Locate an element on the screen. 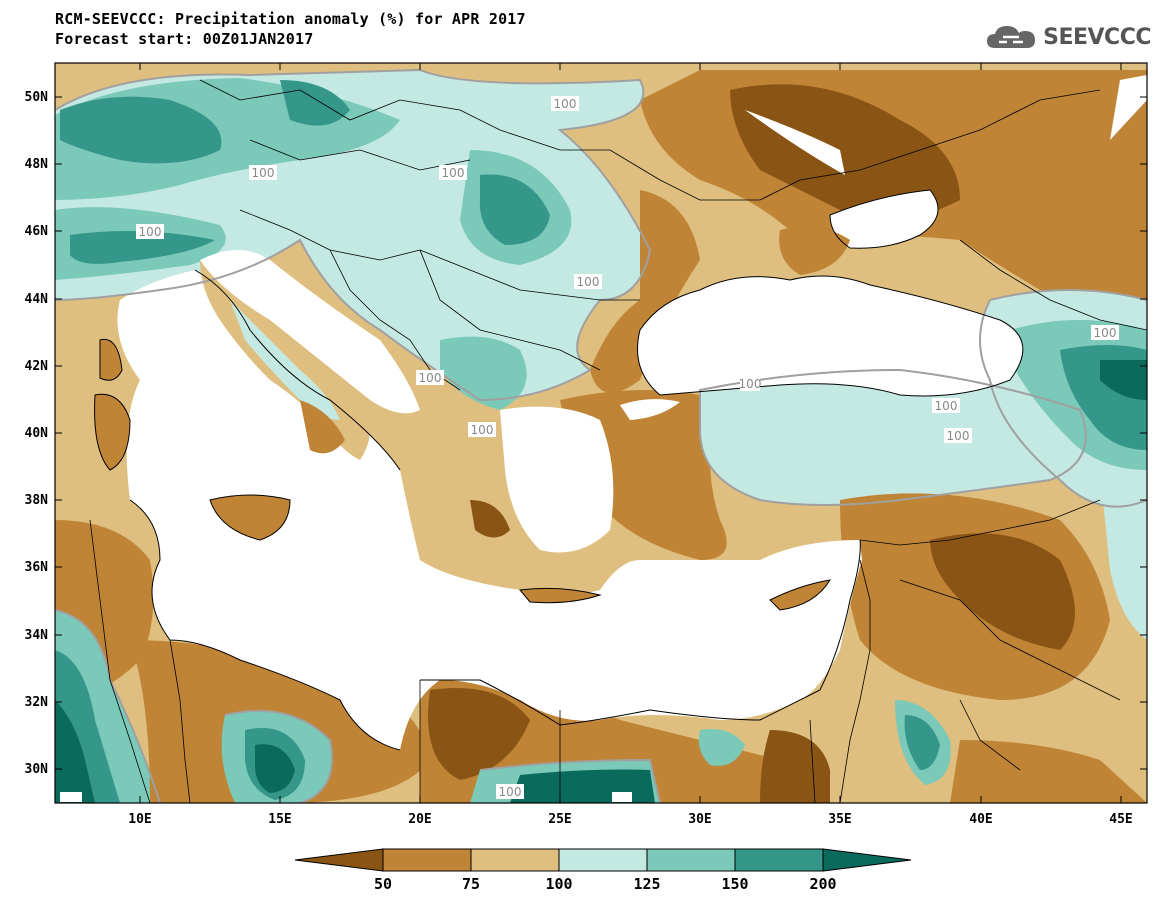  nodata-patch-s is located at coordinates (622, 797).